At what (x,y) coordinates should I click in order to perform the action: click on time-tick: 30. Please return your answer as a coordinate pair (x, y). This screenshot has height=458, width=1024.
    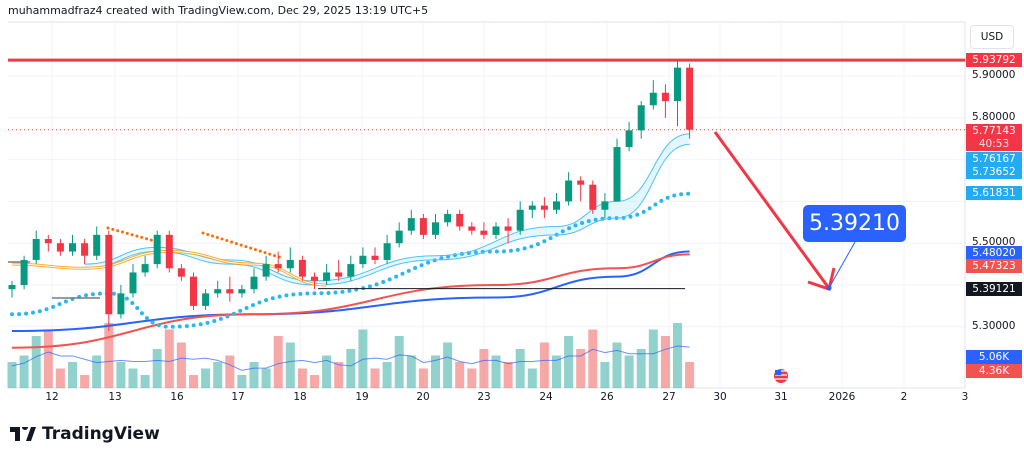
    Looking at the image, I should click on (720, 397).